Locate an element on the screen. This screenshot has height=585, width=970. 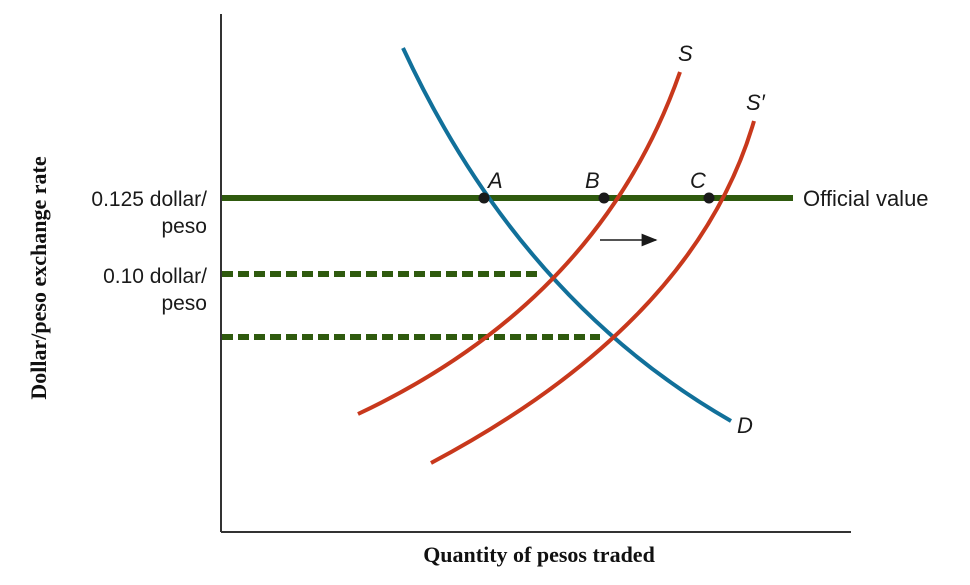
x-axis-title: Quantity of pesos traded is located at coordinates (539, 554).